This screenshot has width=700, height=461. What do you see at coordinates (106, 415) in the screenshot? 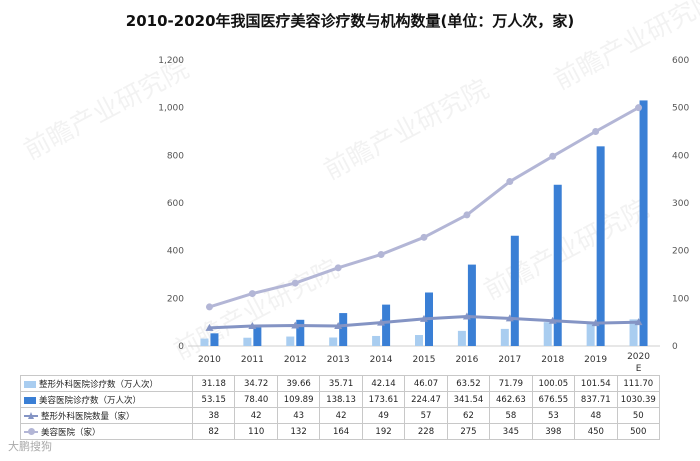
I see `legend-entry: 整形外科医院数量（家）` at bounding box center [106, 415].